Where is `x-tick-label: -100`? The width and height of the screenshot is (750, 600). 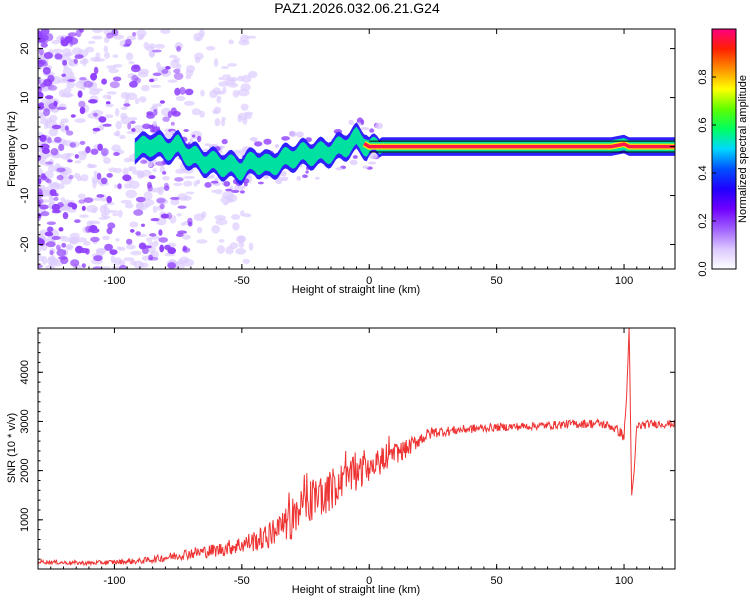
x-tick-label: -100 is located at coordinates (114, 281).